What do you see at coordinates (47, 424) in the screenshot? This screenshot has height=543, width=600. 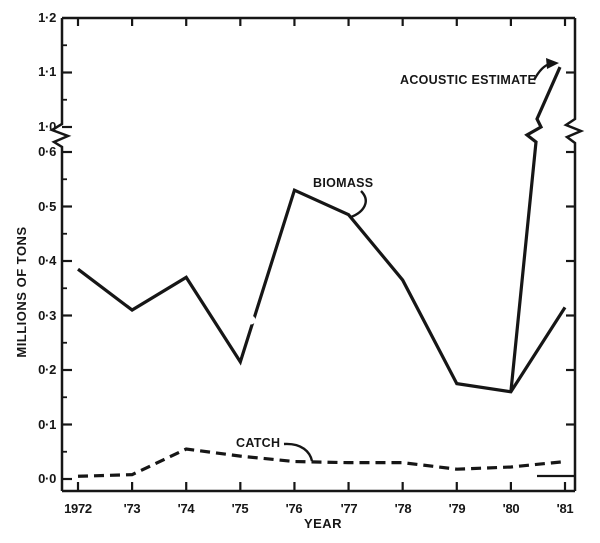 I see `y-tick-label: 0·1` at bounding box center [47, 424].